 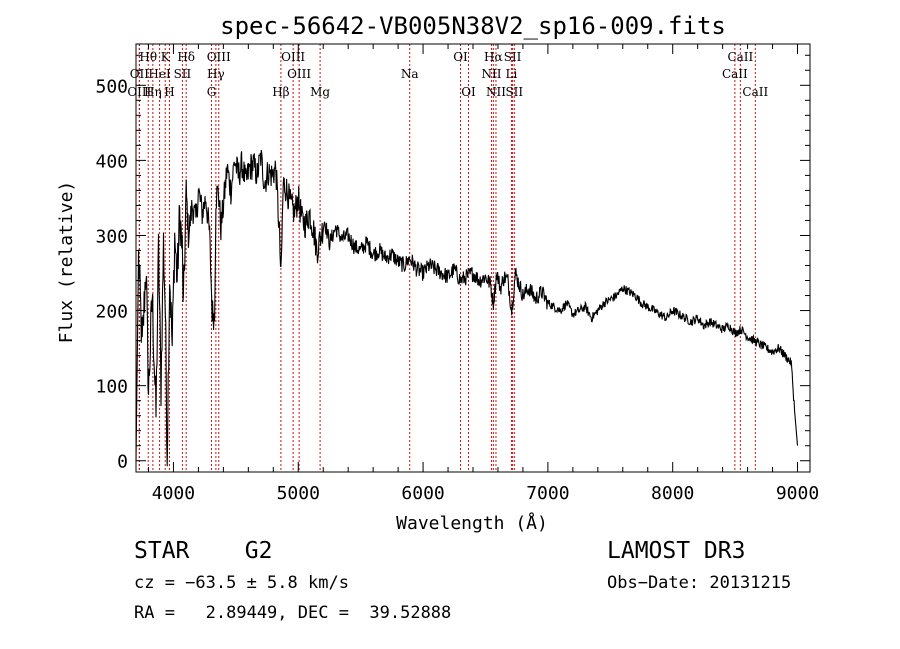 I want to click on survey-name: LAMOST DR3, so click(x=676, y=551).